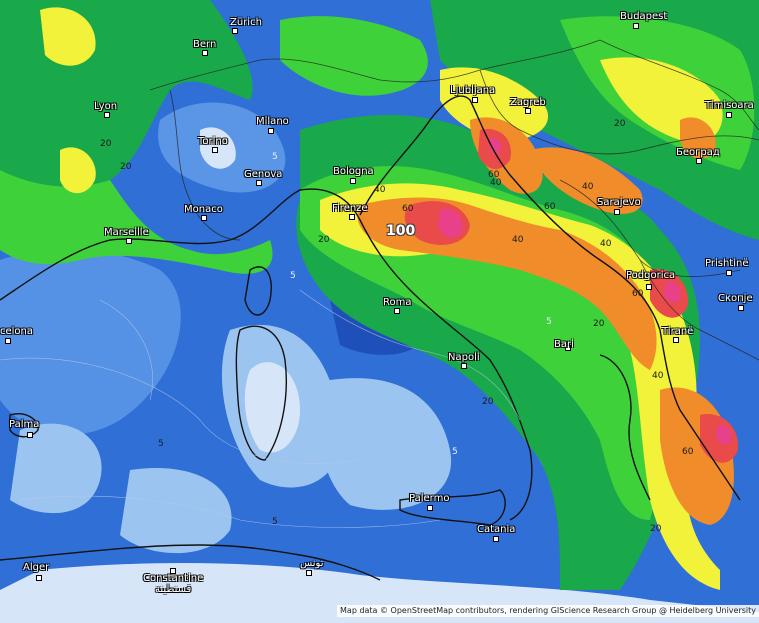  I want to click on city-marker-genova, so click(259, 183).